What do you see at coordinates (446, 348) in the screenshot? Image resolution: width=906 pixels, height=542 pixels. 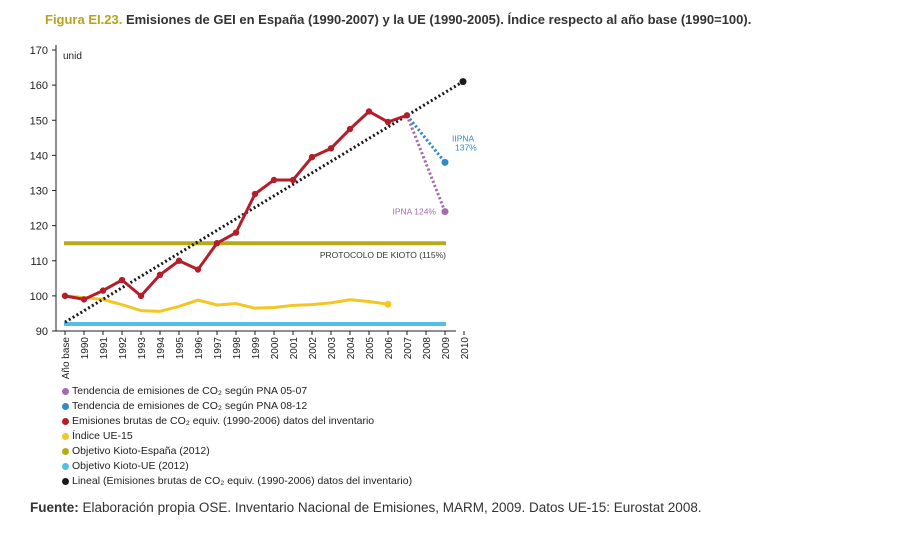 I see `x-tick-label: 2009` at bounding box center [446, 348].